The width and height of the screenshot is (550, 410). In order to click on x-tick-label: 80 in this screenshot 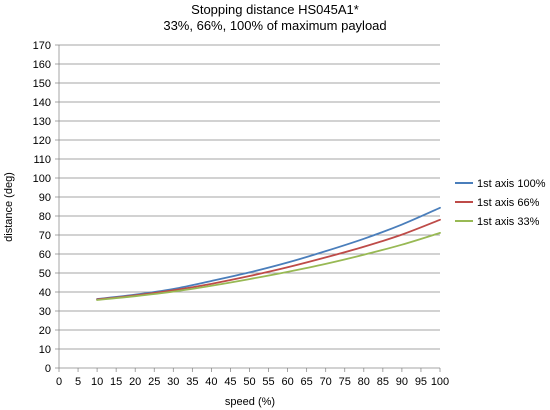, I will do `click(364, 382)`.